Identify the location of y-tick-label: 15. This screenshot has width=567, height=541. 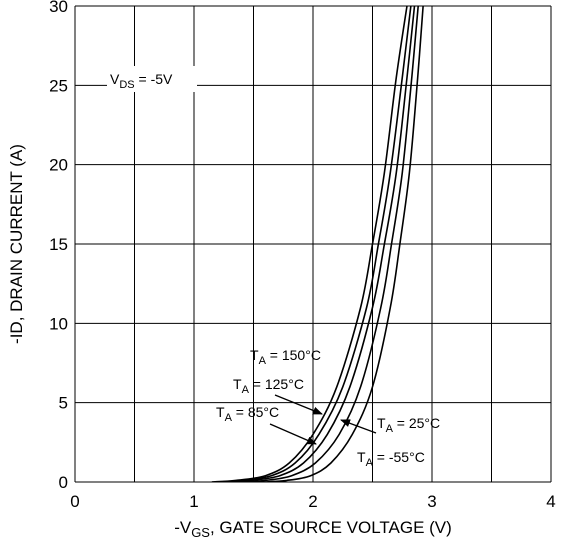
(58, 244).